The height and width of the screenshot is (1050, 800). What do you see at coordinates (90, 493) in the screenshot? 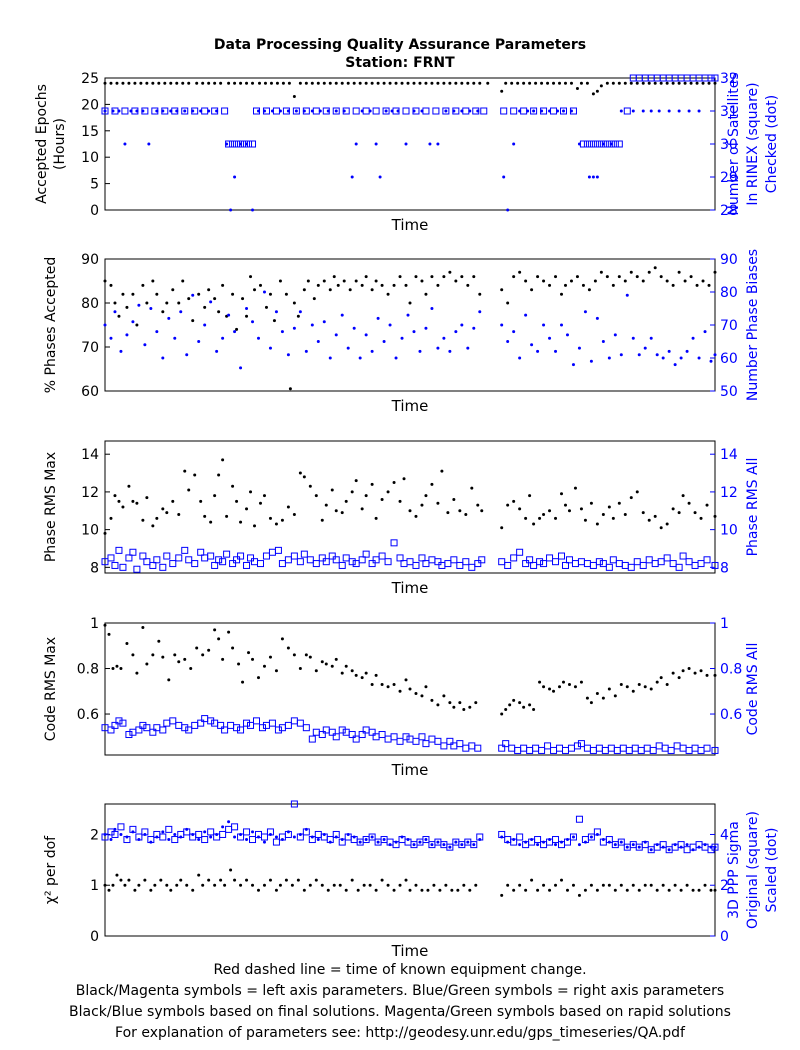
I see `left-tick-label: 12` at bounding box center [90, 493].